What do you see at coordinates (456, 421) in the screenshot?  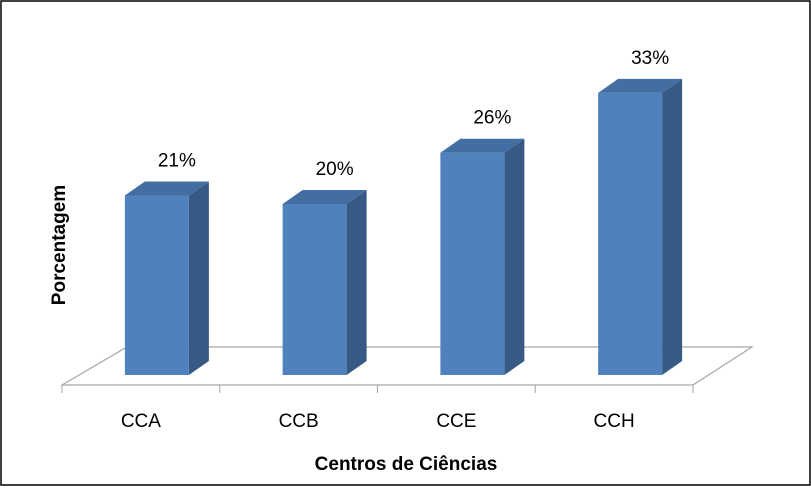 I see `x-tick-label: CCE` at bounding box center [456, 421].